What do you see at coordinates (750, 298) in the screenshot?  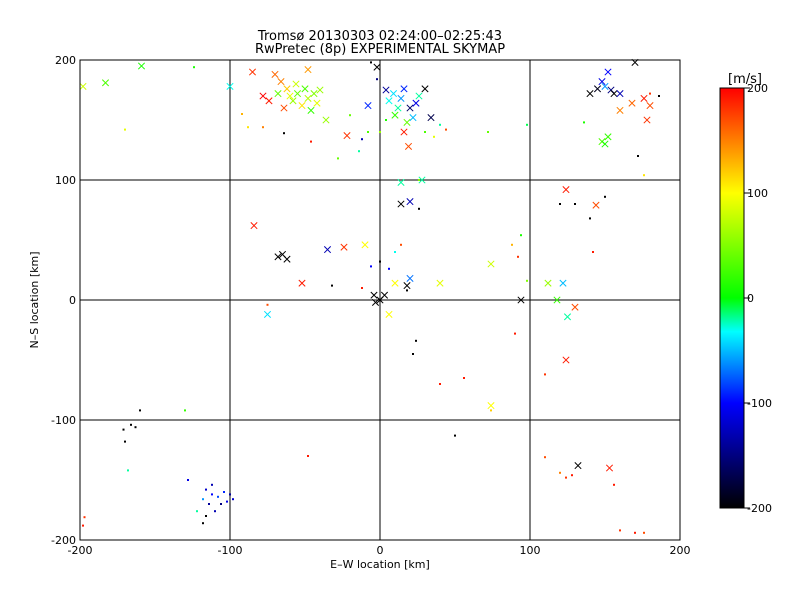 I see `colorbar-tick-label: 0` at bounding box center [750, 298].